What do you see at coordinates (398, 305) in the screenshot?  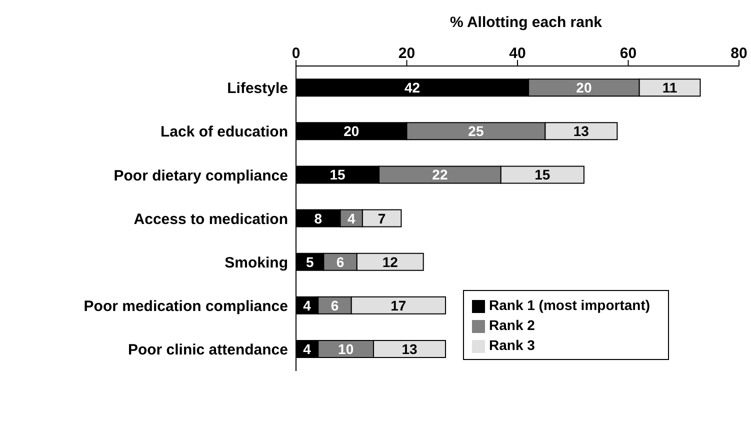 I see `data-label: 17` at bounding box center [398, 305].